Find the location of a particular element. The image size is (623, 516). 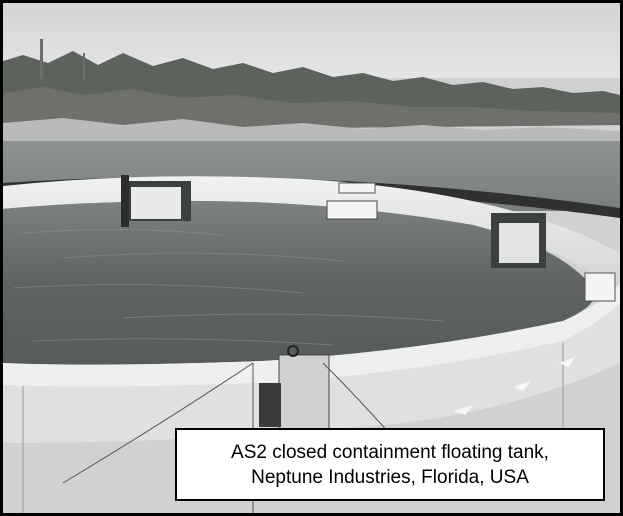

walkway-post is located at coordinates (294, 390).